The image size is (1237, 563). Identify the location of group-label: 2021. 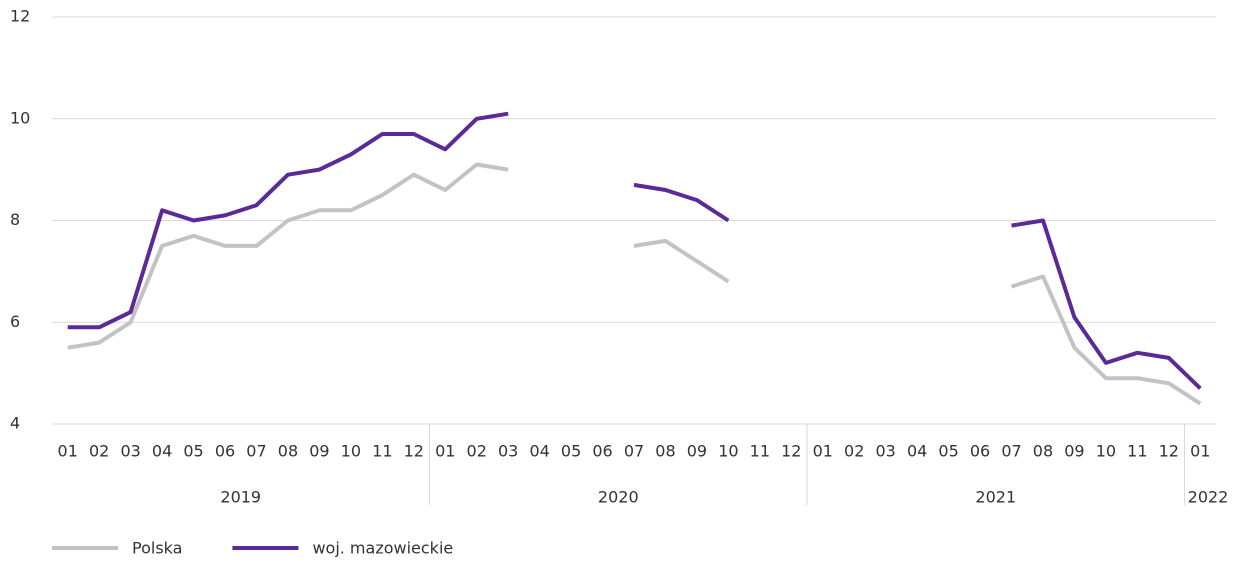
(995, 497).